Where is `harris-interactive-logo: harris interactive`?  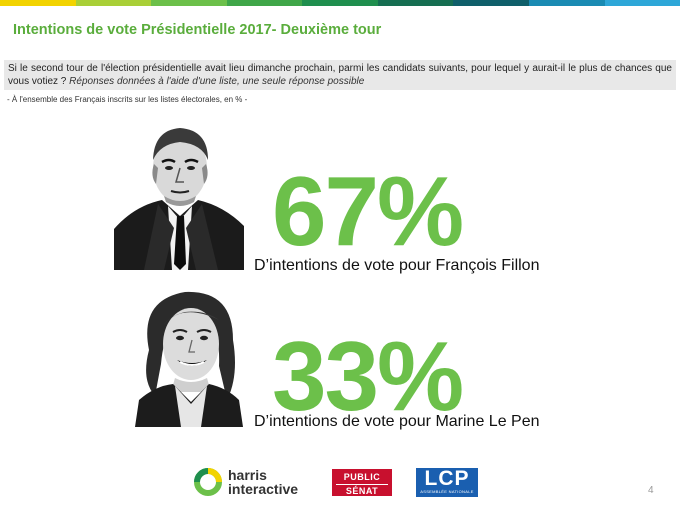
harris-interactive-logo: harris interactive is located at coordinates (245, 482).